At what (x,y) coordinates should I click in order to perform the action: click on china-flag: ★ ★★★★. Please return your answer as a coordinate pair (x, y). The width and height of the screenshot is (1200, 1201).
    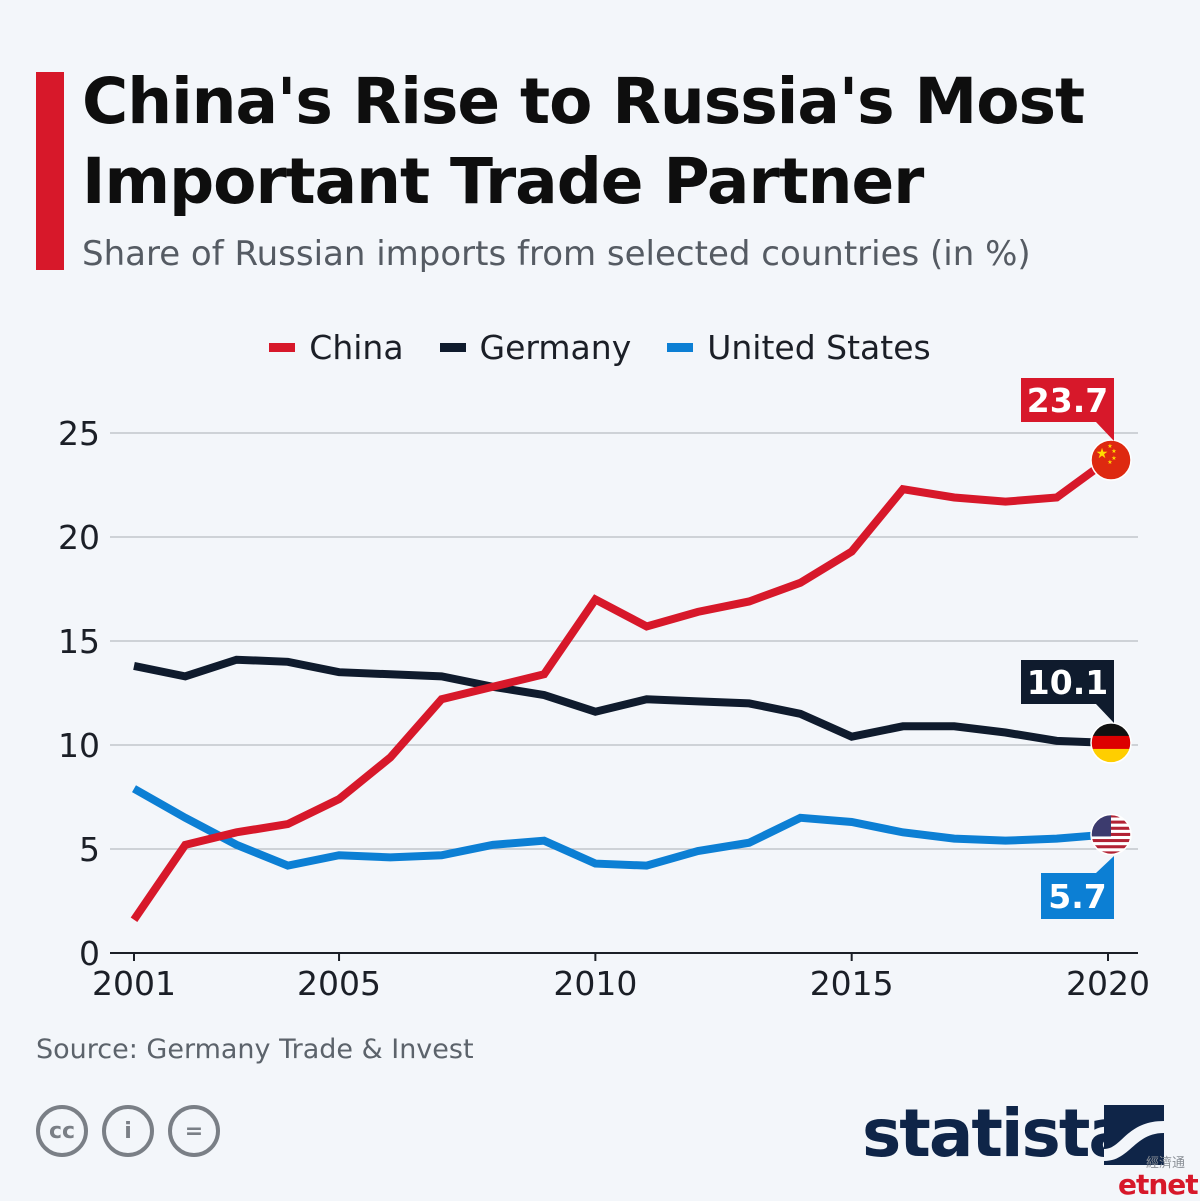
    Looking at the image, I should click on (1111, 460).